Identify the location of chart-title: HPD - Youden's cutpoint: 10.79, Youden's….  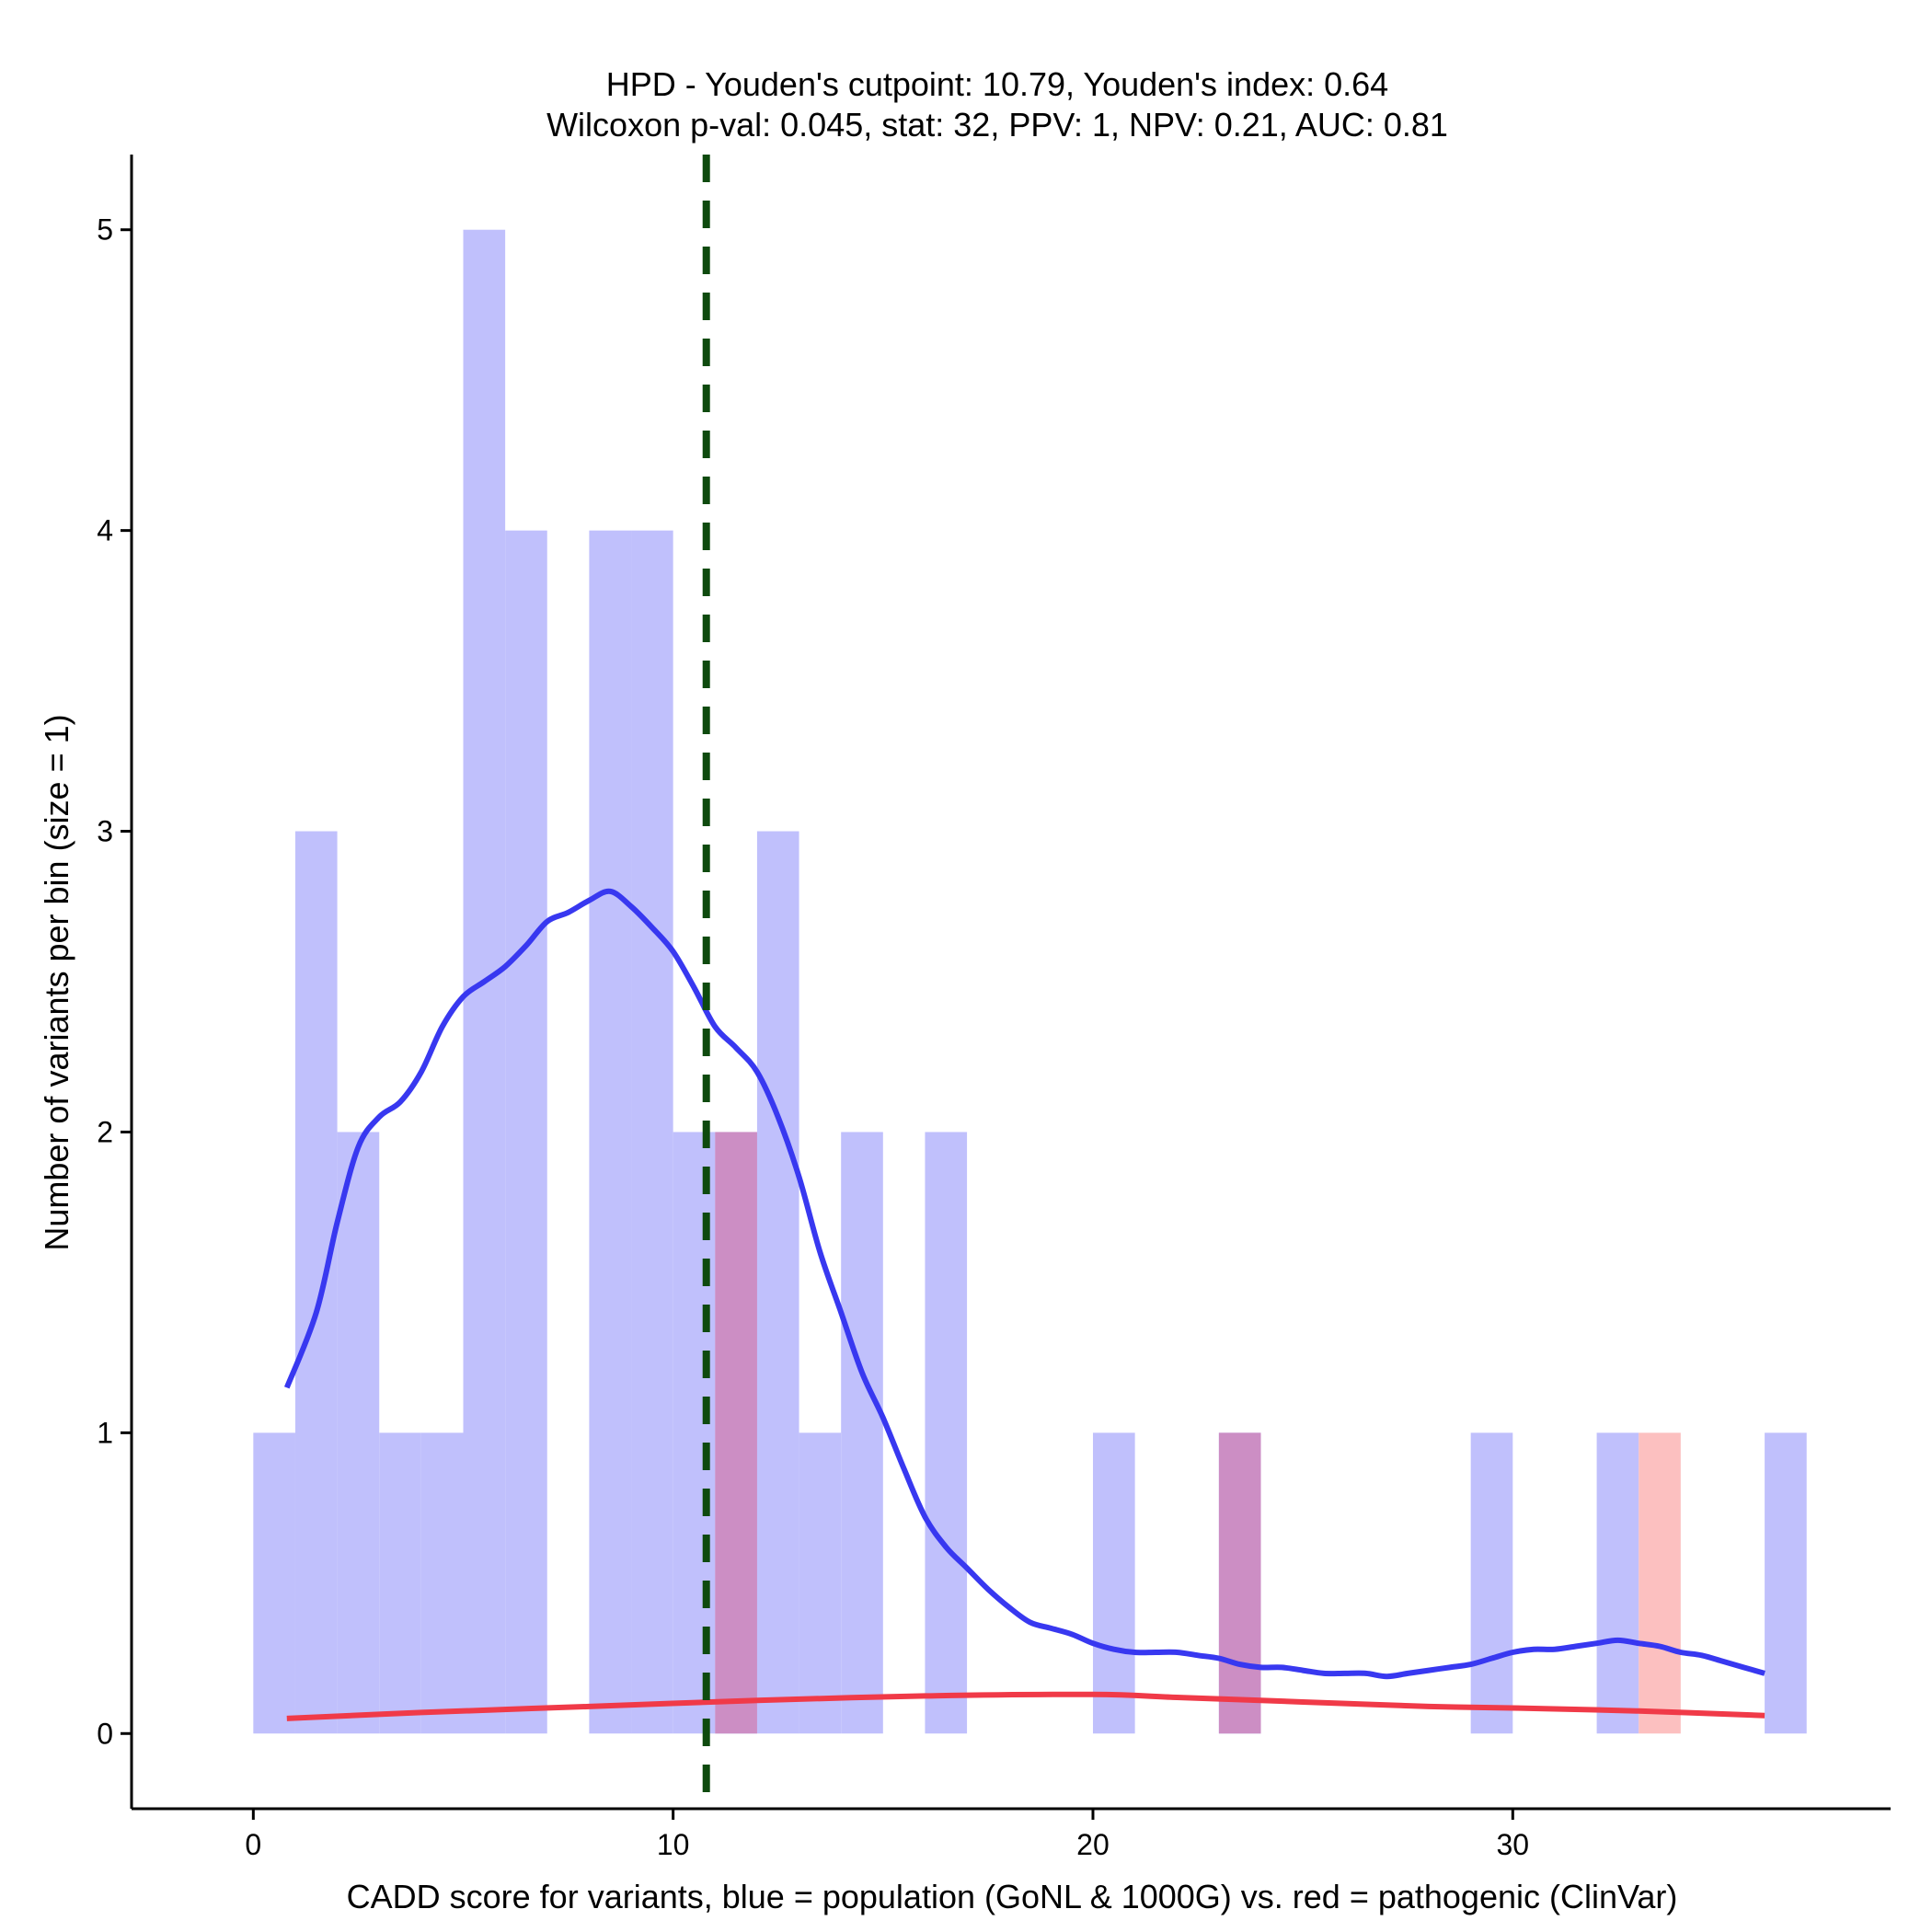
(997, 84).